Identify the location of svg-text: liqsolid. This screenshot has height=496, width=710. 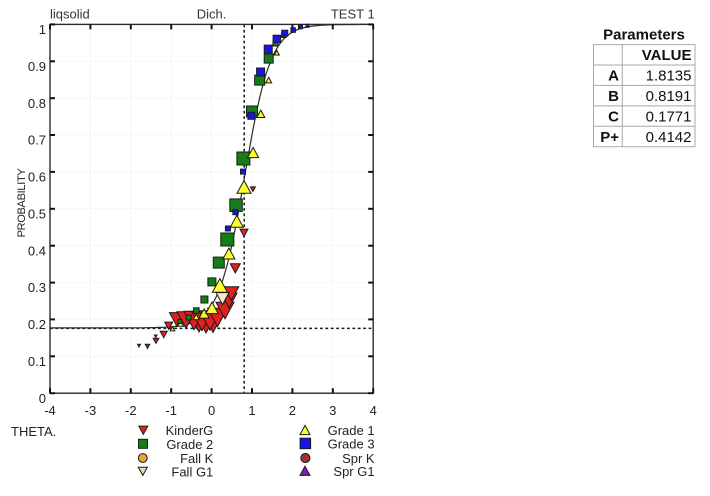
(70, 14).